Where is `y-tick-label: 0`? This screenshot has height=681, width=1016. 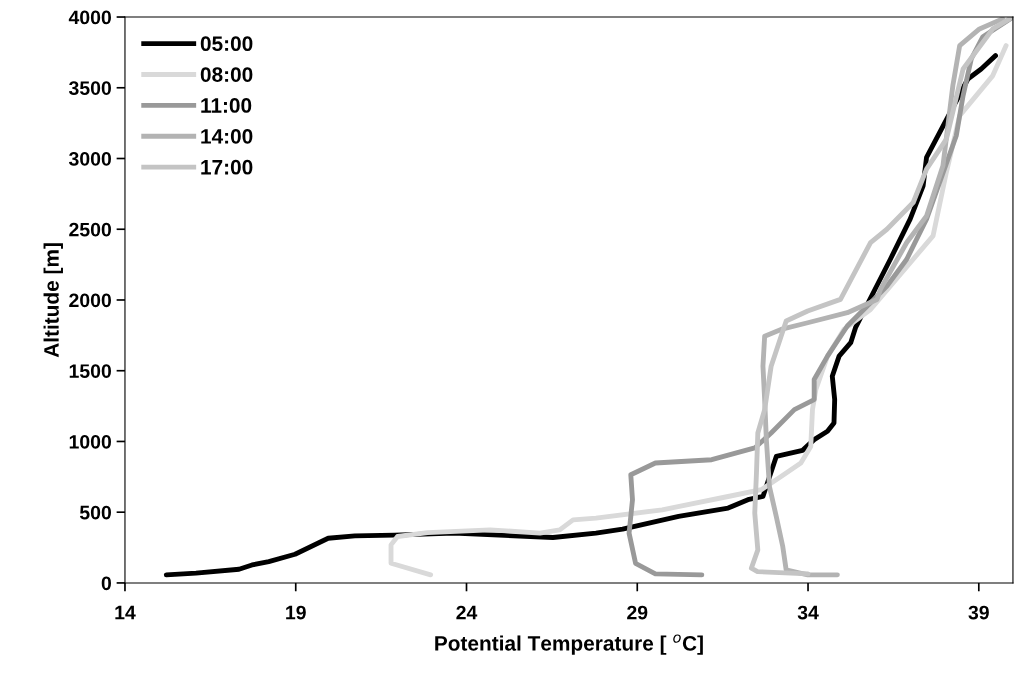 y-tick-label: 0 is located at coordinates (106, 583).